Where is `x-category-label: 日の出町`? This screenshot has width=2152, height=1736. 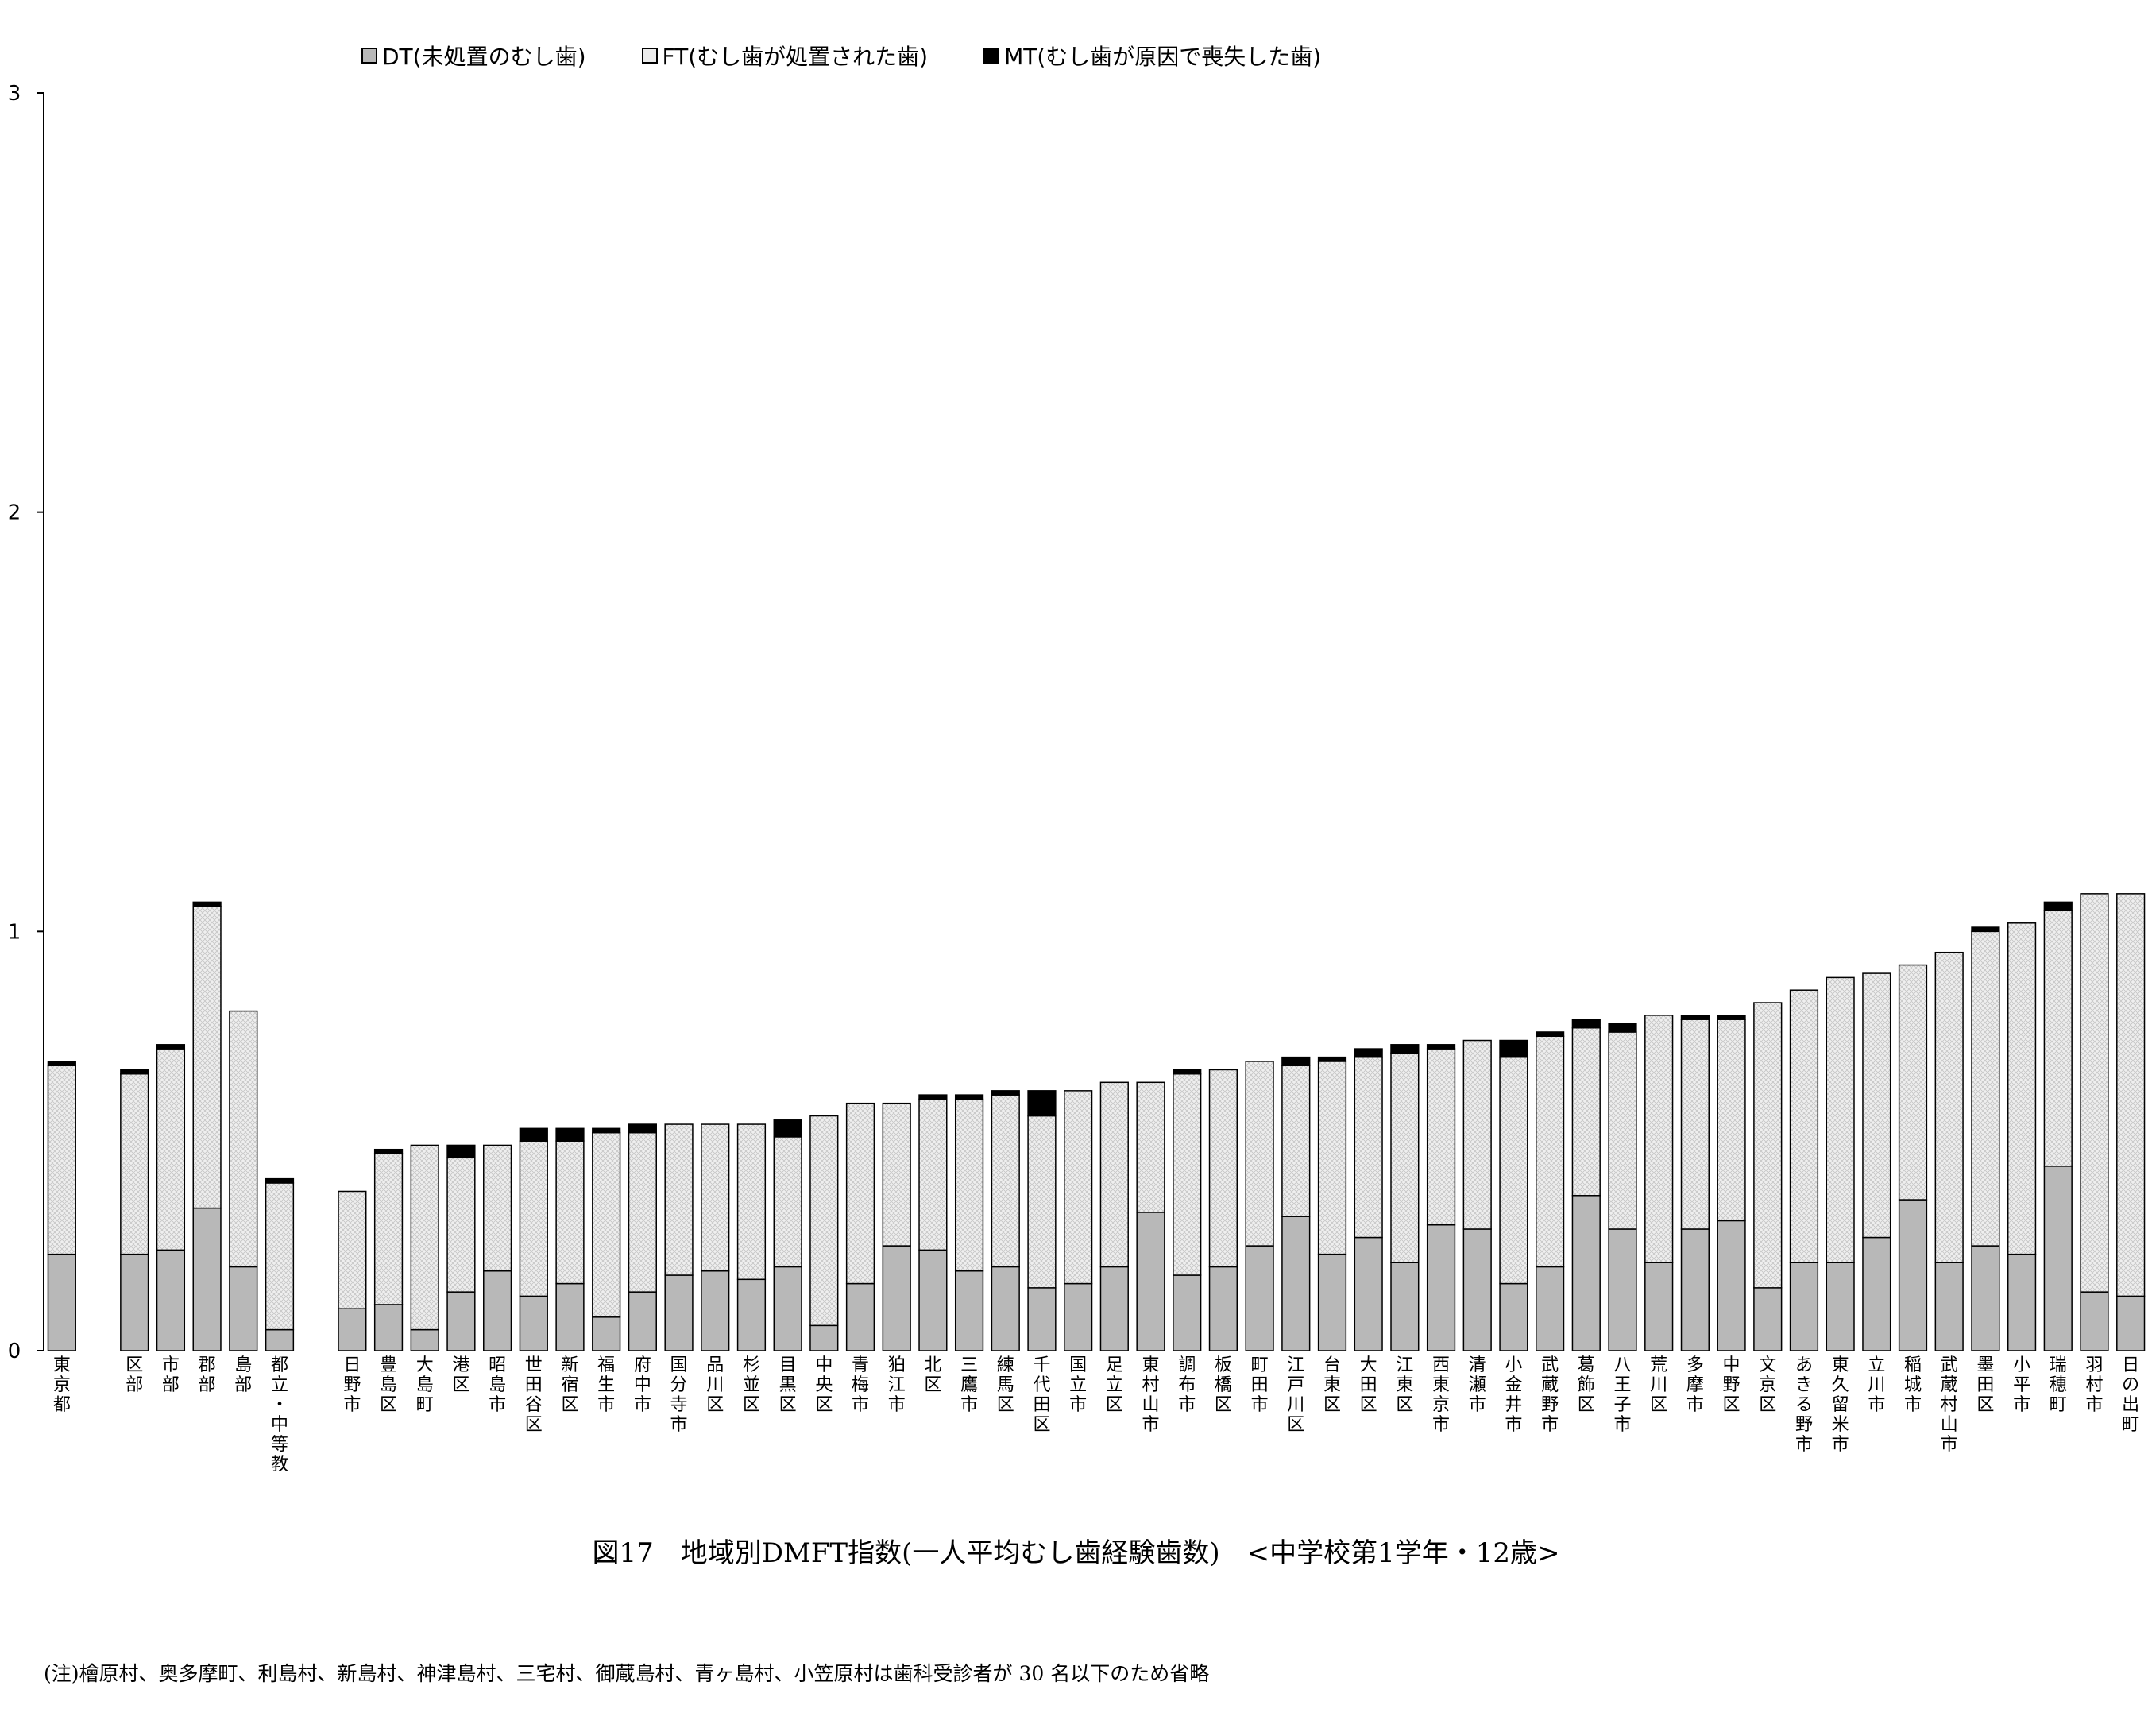
x-category-label: 日の出町 is located at coordinates (2130, 1395).